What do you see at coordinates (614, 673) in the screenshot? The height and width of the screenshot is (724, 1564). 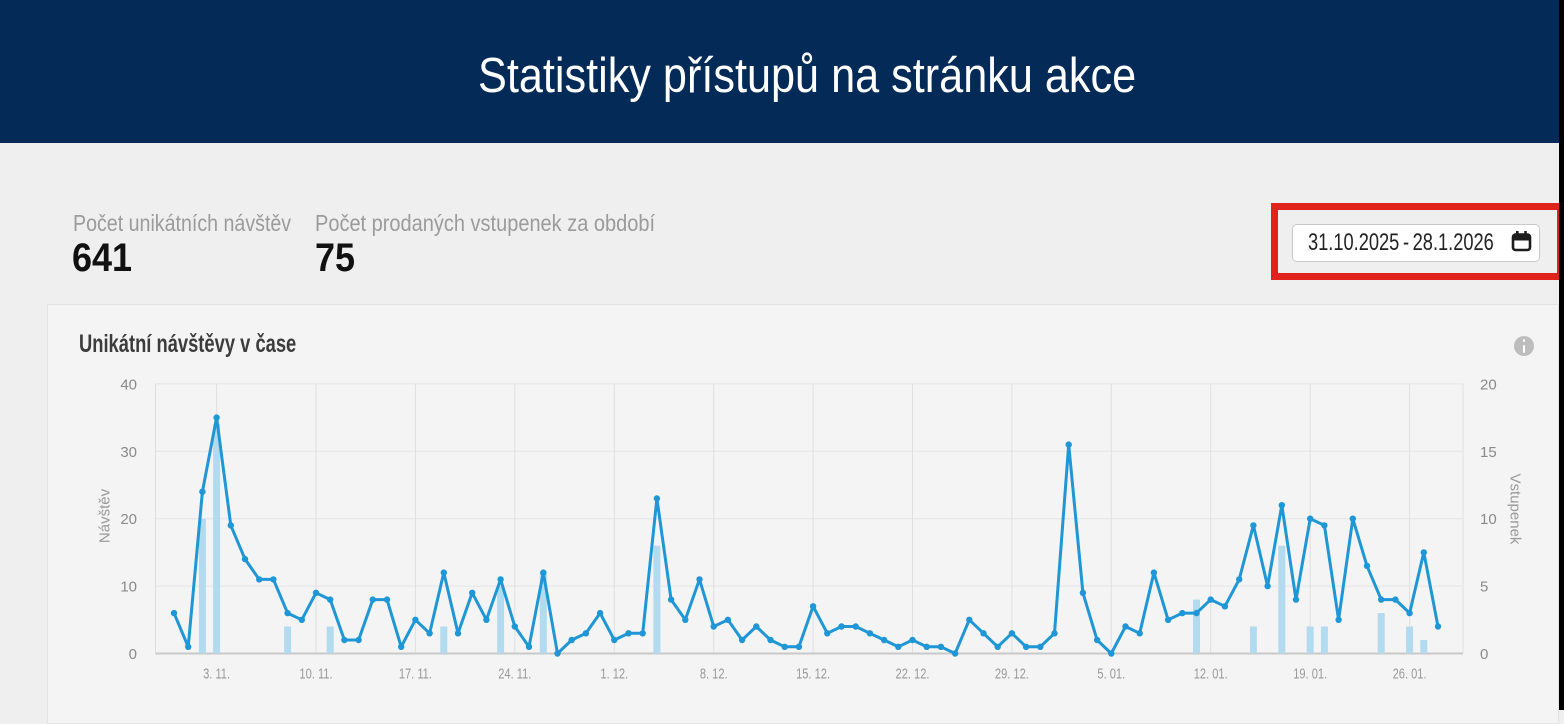 I see `svg-text: 1. 12.` at bounding box center [614, 673].